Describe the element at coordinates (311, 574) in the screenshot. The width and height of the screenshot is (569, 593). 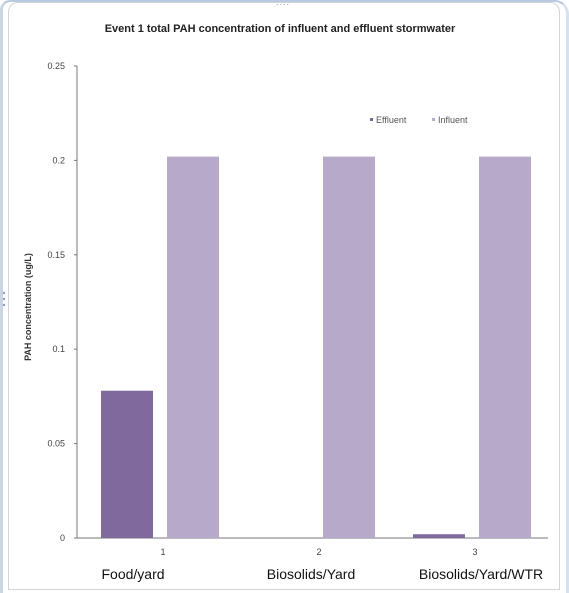
I see `category-name: Biosolids/Yard` at that location.